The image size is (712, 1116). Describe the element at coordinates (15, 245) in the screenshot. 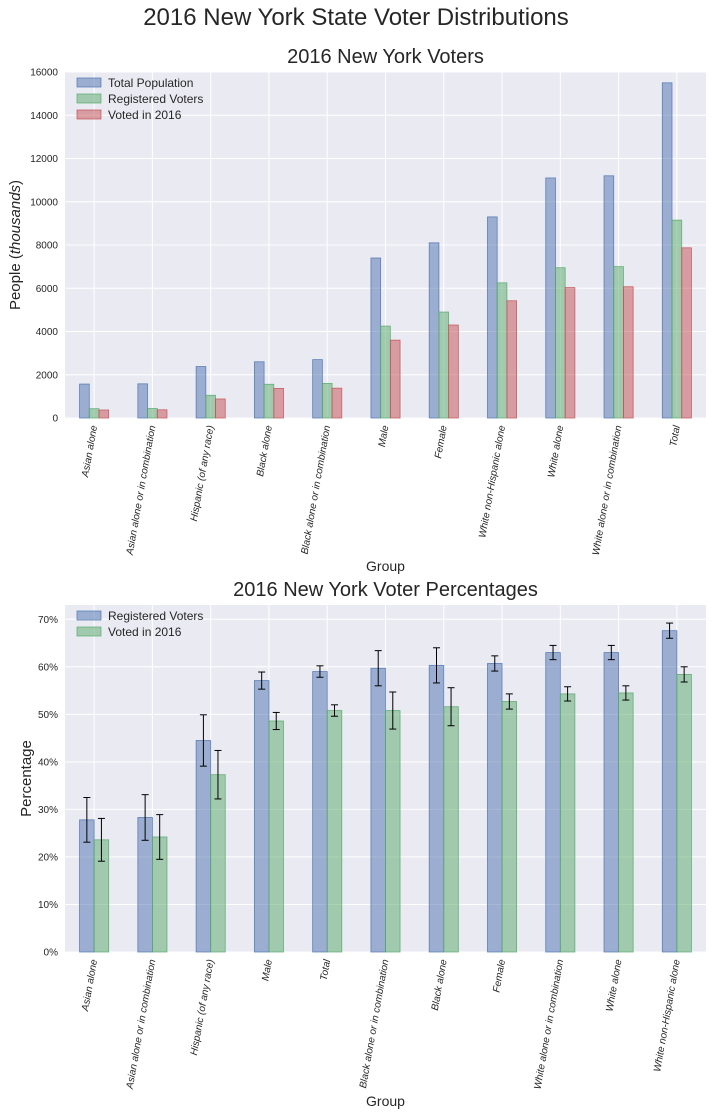

I see `chart-0-ylabel: People (thousands)` at that location.